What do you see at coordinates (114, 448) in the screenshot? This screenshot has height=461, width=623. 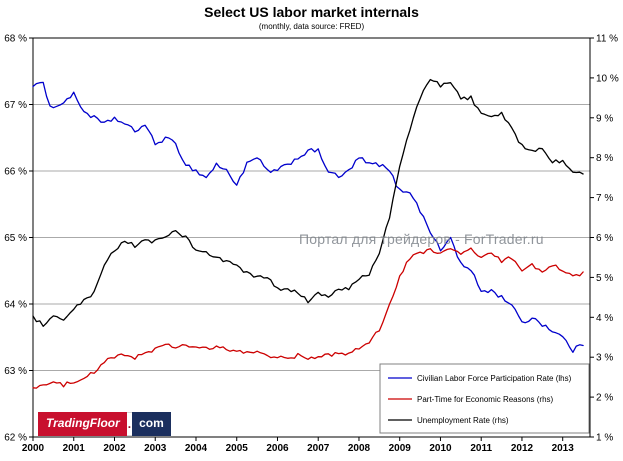 I see `x-axis-label: 2002` at bounding box center [114, 448].